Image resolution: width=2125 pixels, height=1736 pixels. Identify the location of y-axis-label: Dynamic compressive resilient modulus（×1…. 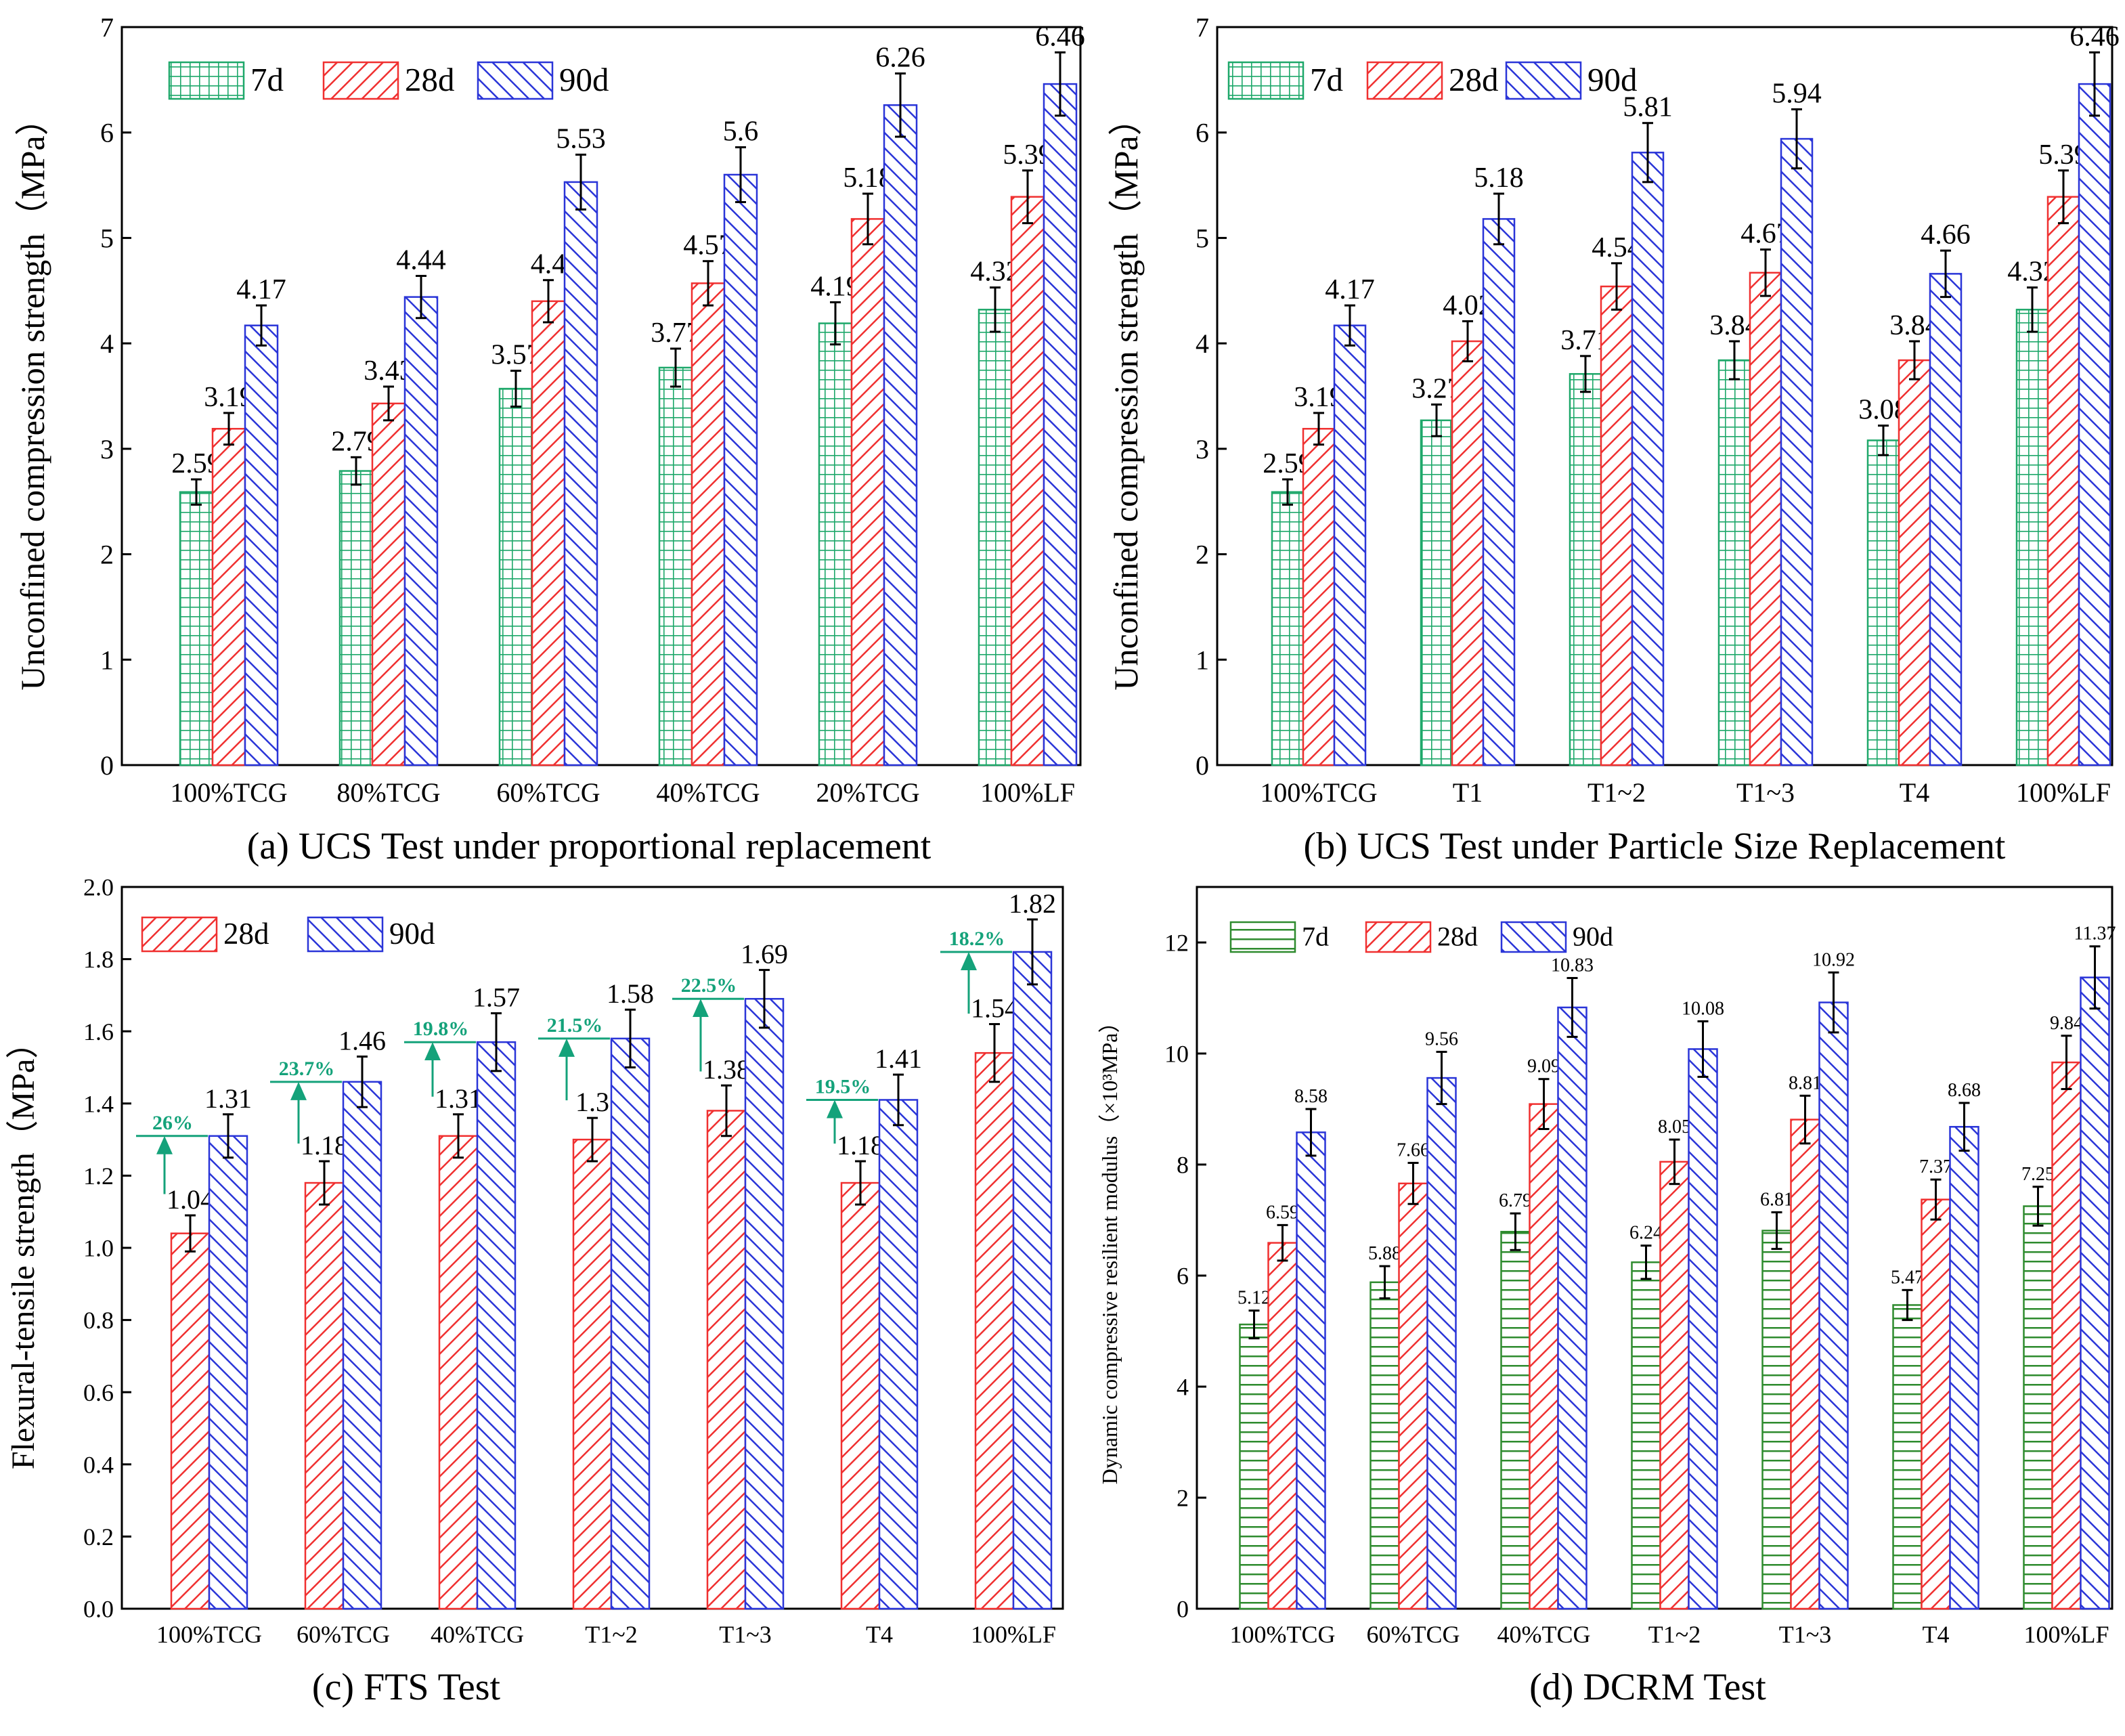
(1109, 1248).